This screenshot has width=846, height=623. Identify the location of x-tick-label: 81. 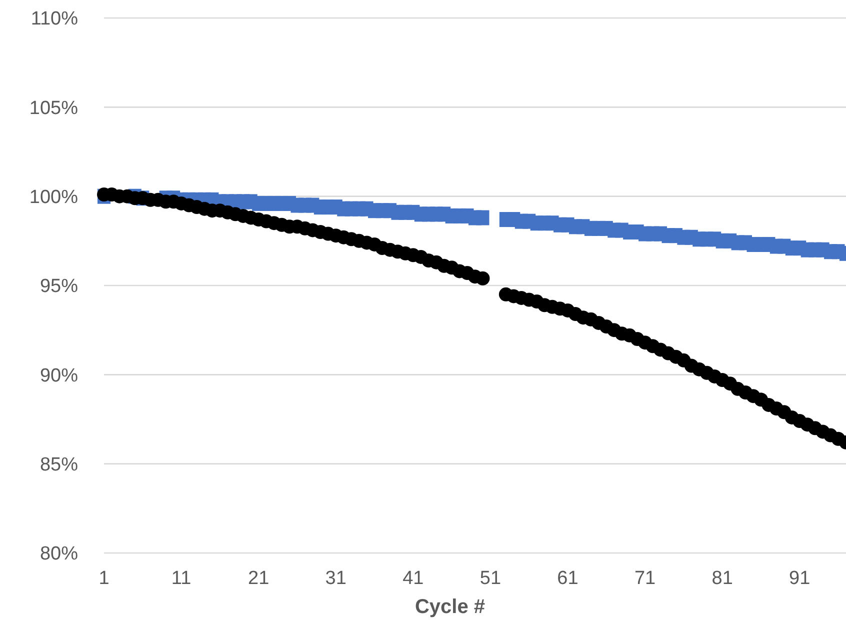
(722, 578).